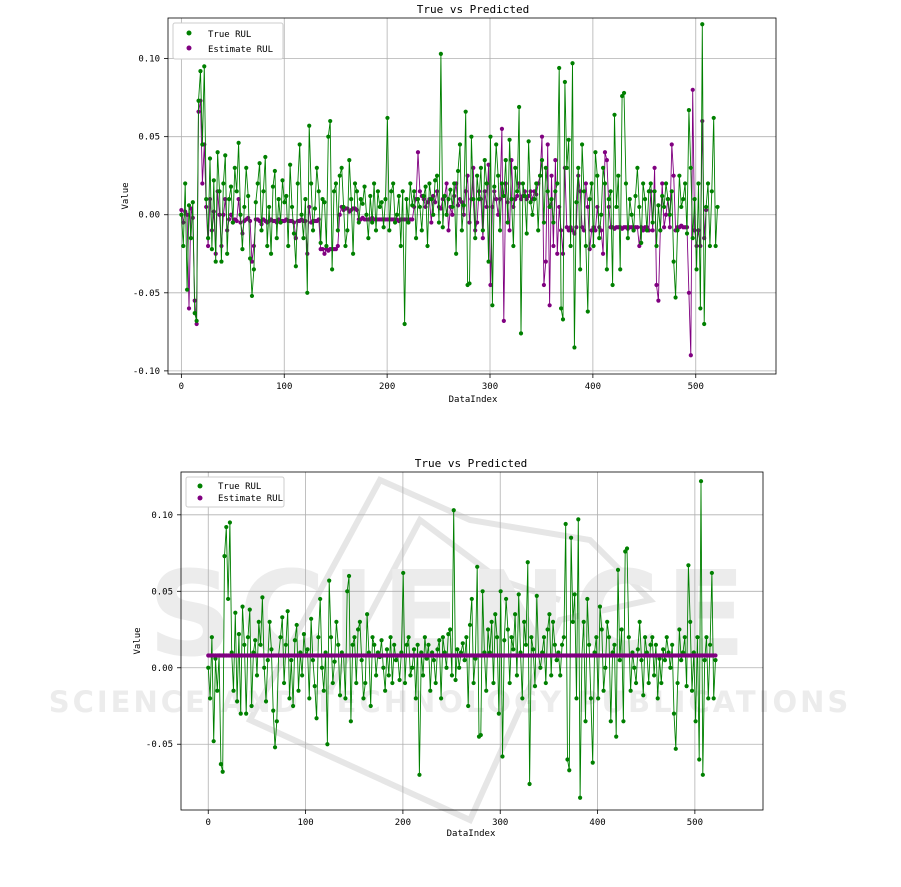 The height and width of the screenshot is (887, 901). I want to click on chart-2-ytick-label: 0.05, so click(162, 592).